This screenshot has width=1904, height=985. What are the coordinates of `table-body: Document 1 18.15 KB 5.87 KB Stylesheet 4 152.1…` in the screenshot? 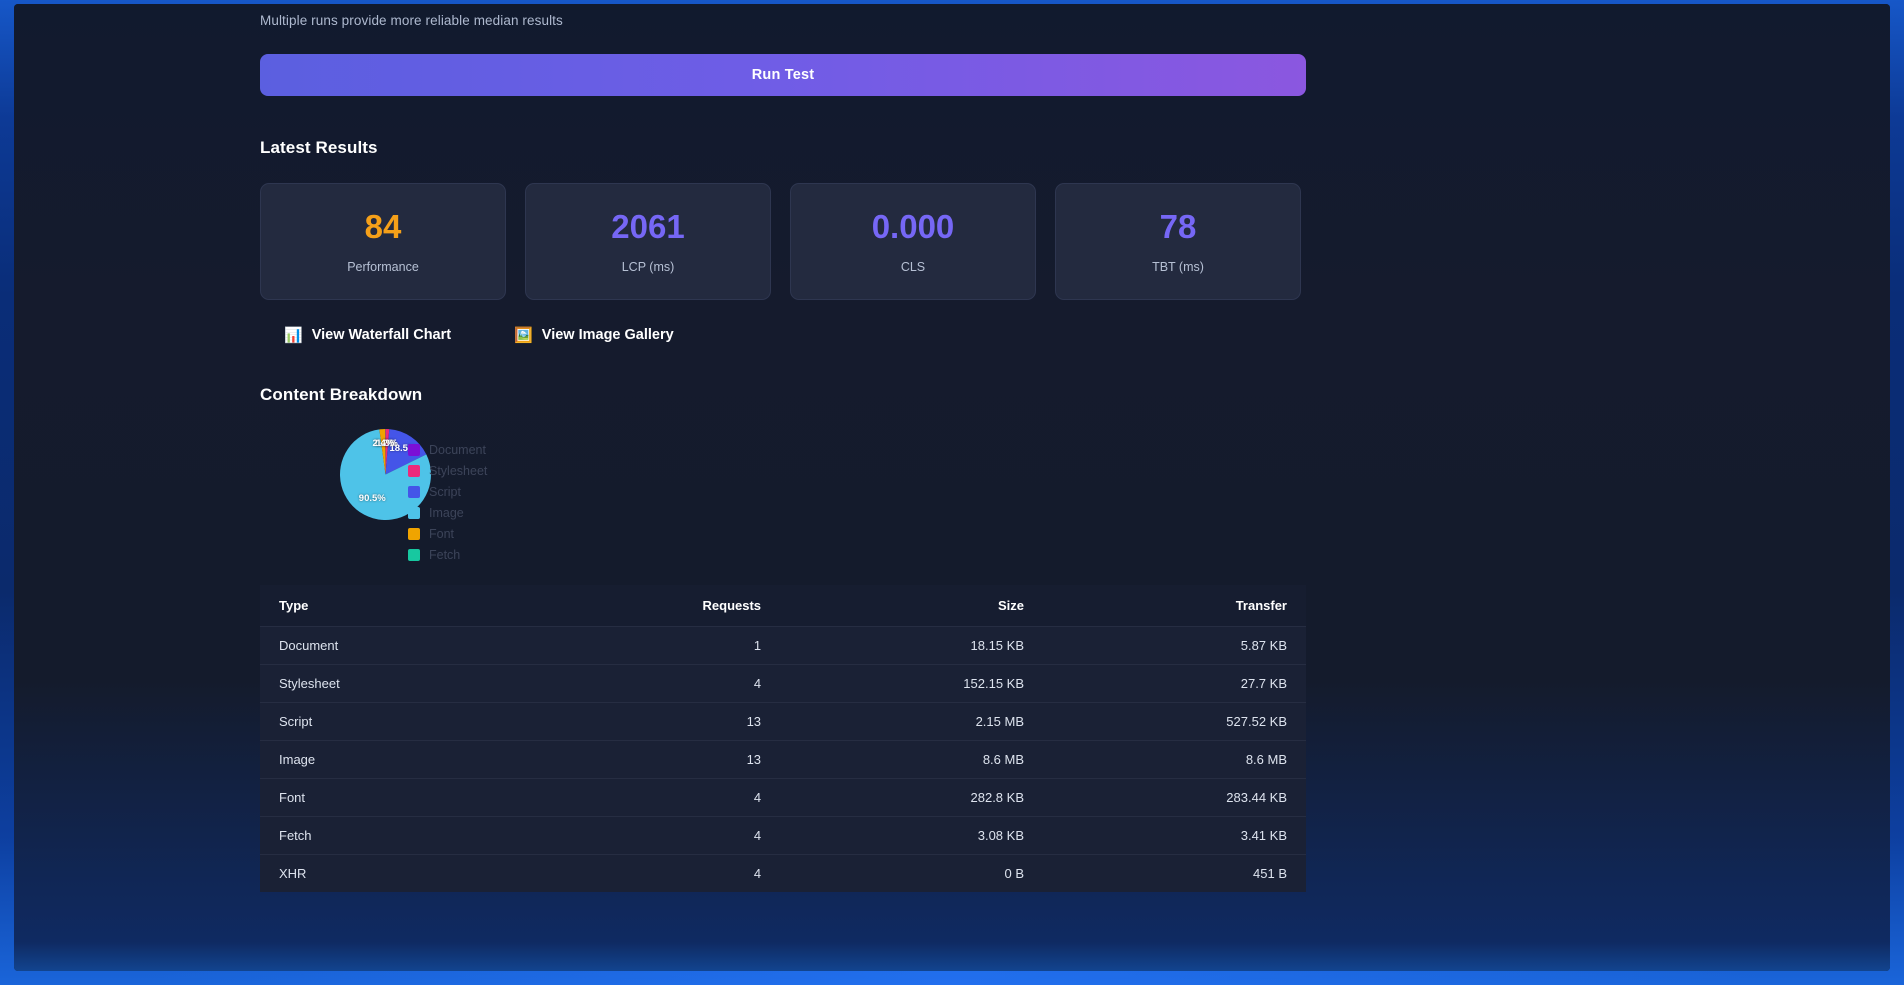 It's located at (783, 759).